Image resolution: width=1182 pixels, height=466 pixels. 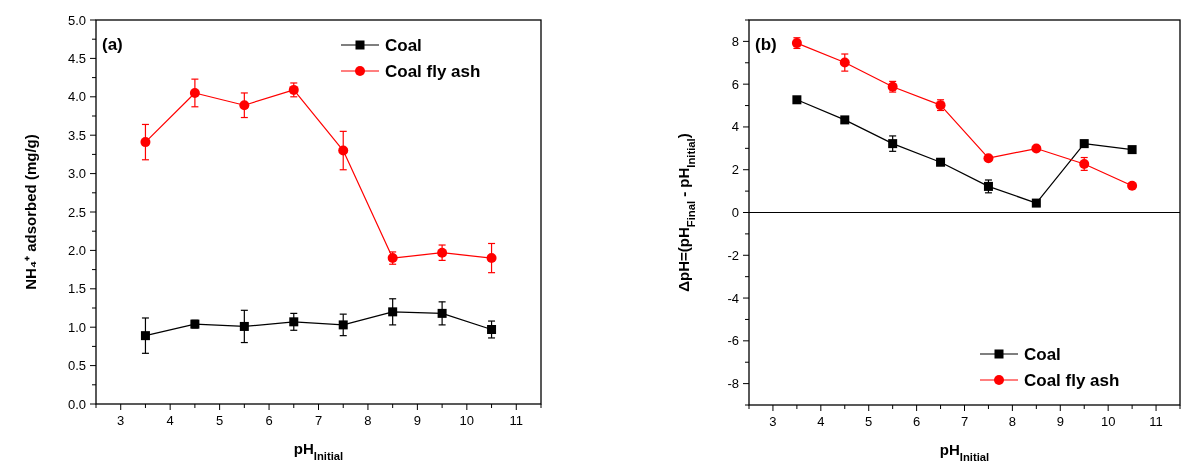 What do you see at coordinates (76, 366) in the screenshot?
I see `y-tick-label: 0.5` at bounding box center [76, 366].